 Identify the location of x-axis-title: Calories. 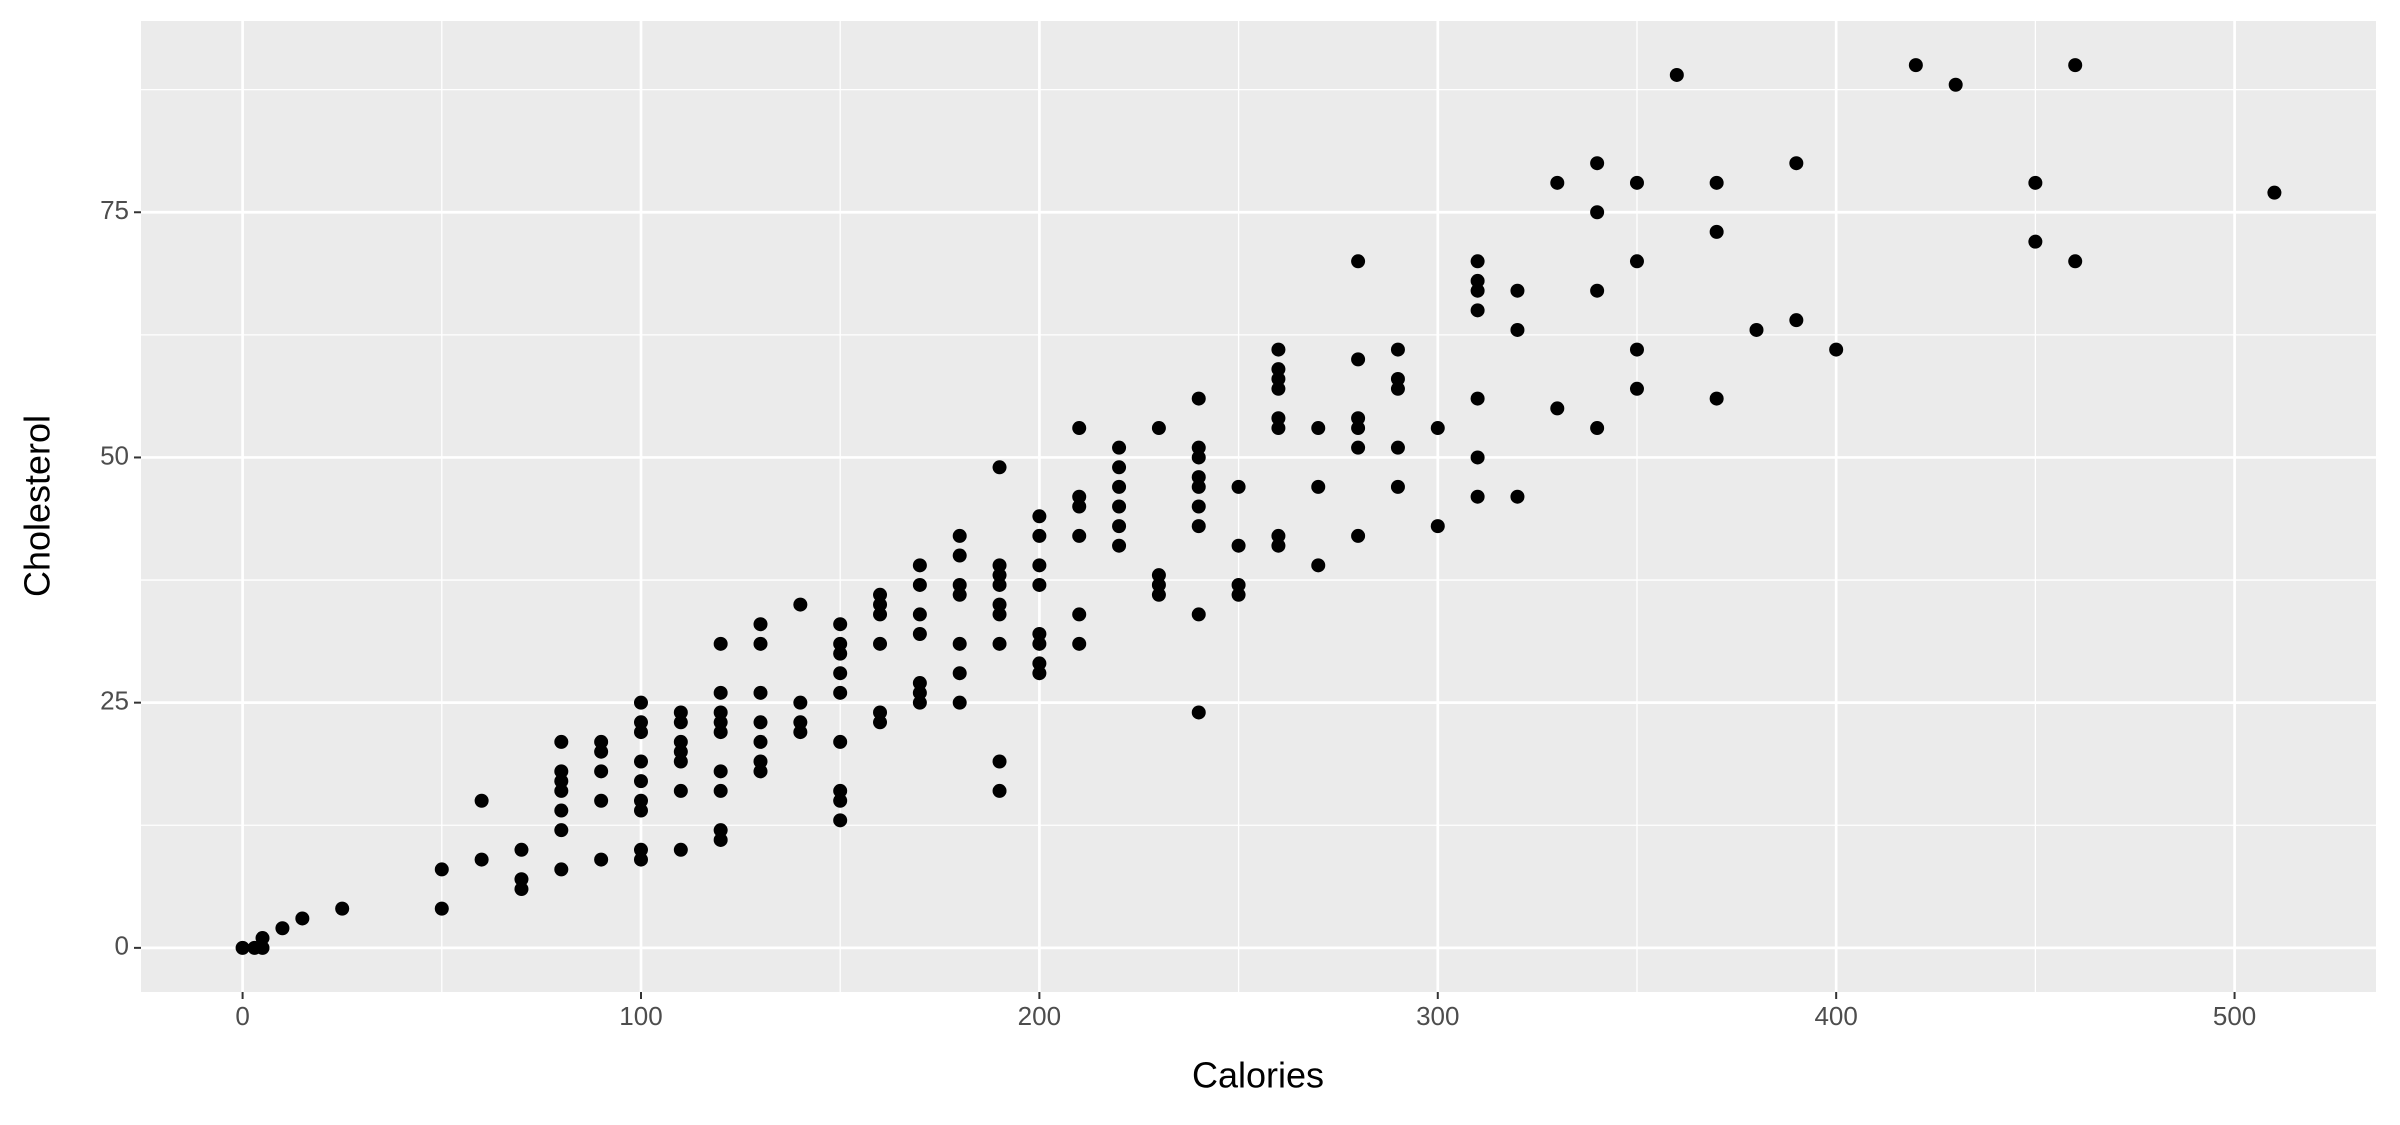
(1258, 1075).